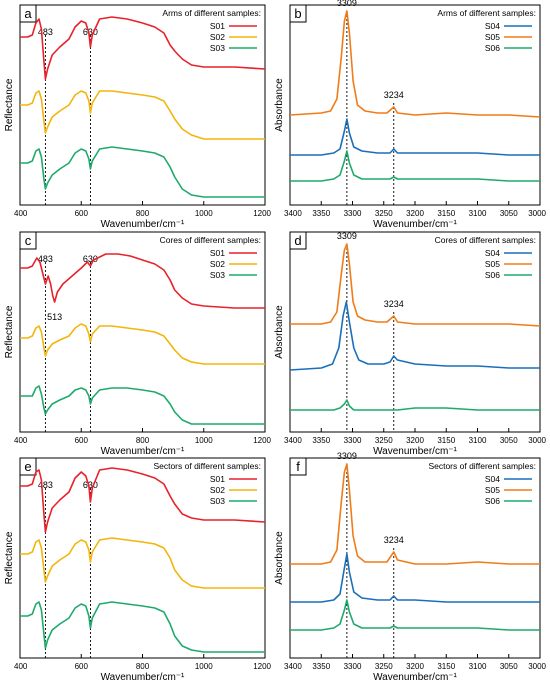 This screenshot has width=550, height=683. I want to click on panel-label: e, so click(27, 466).